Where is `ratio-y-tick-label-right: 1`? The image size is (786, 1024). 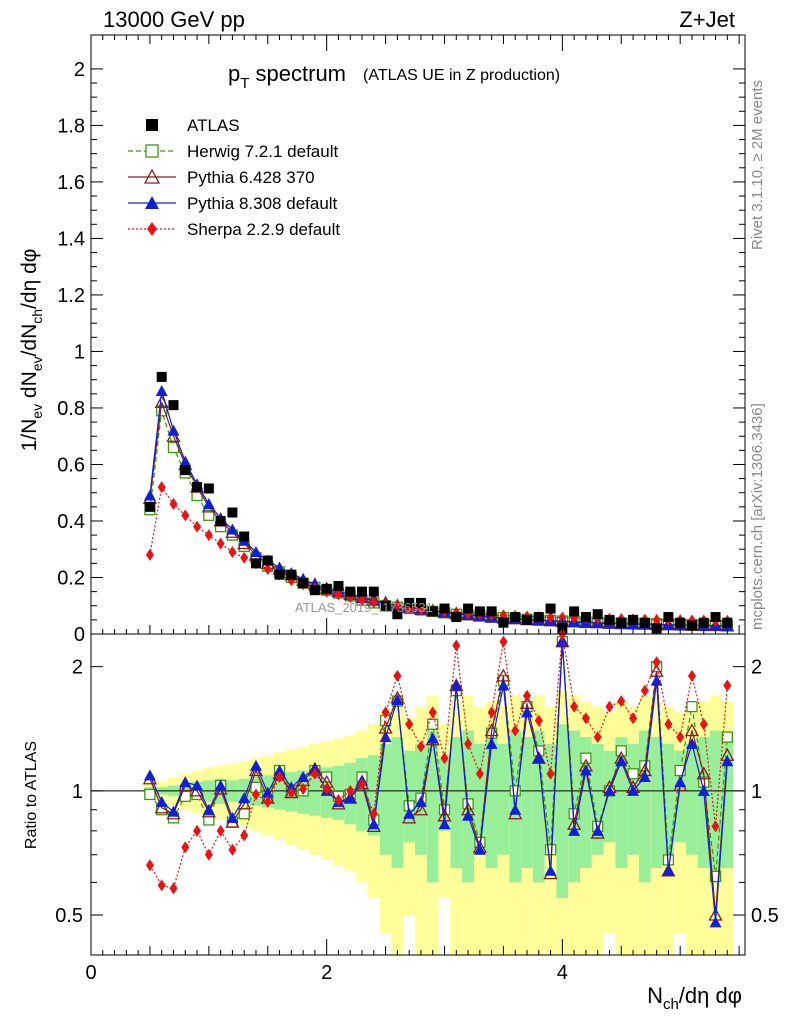
ratio-y-tick-label-right: 1 is located at coordinates (756, 792).